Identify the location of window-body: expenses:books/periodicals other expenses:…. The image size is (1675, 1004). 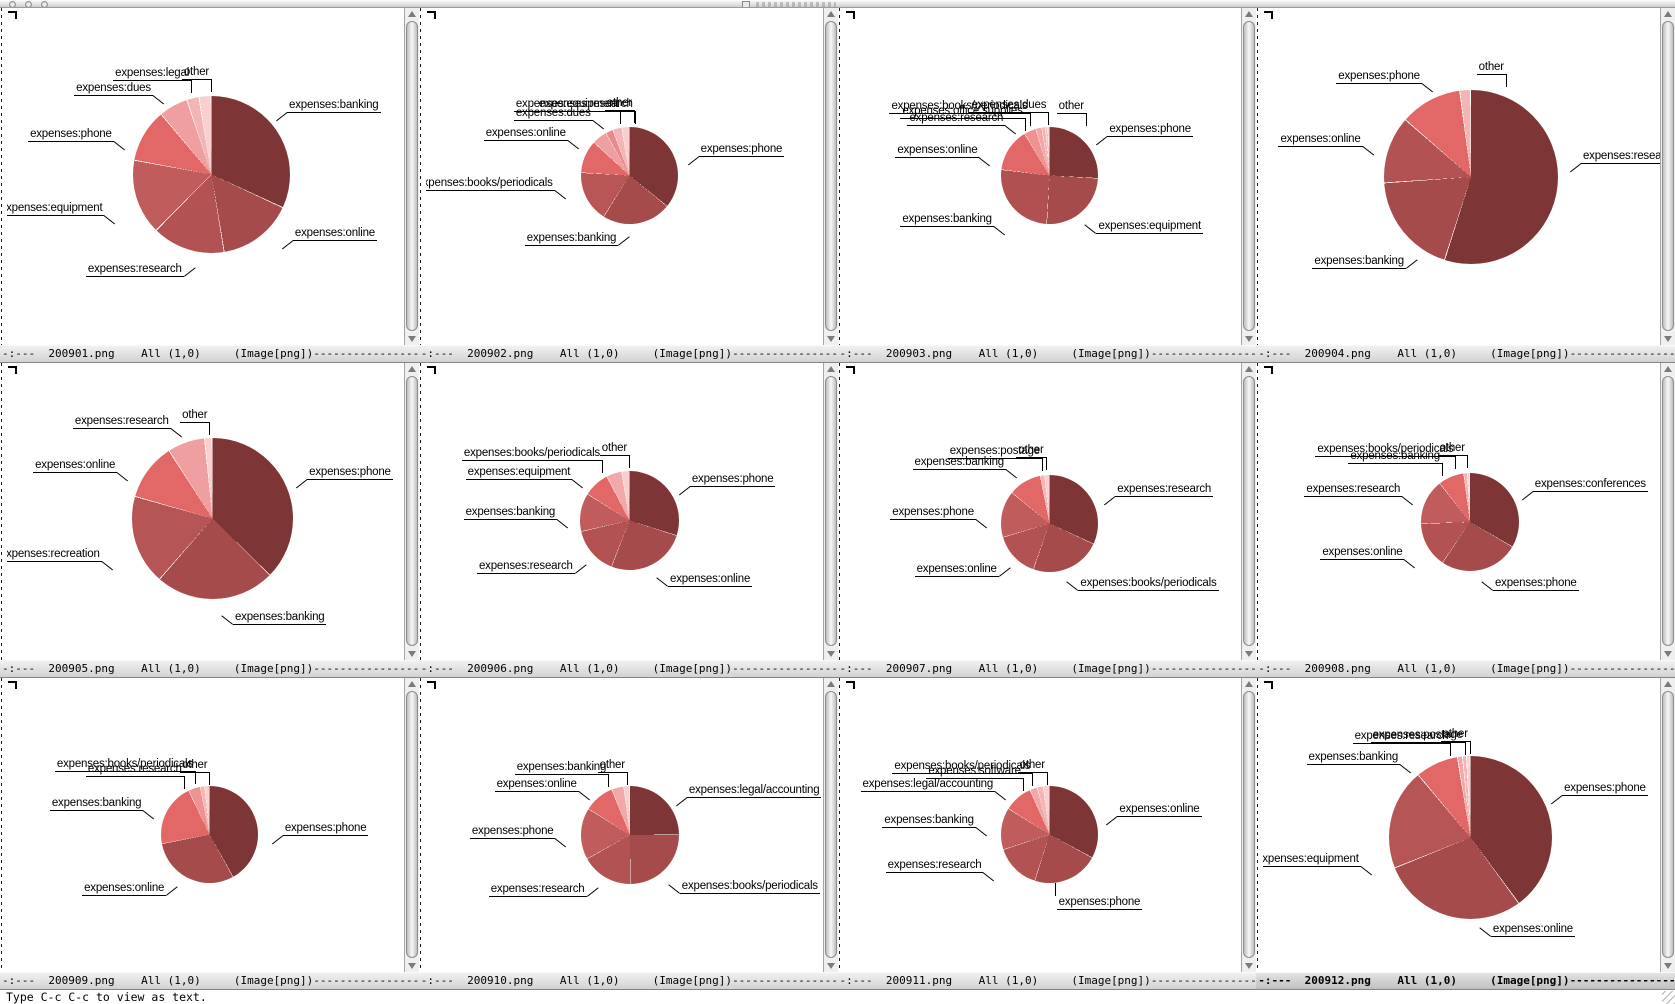
(628, 511).